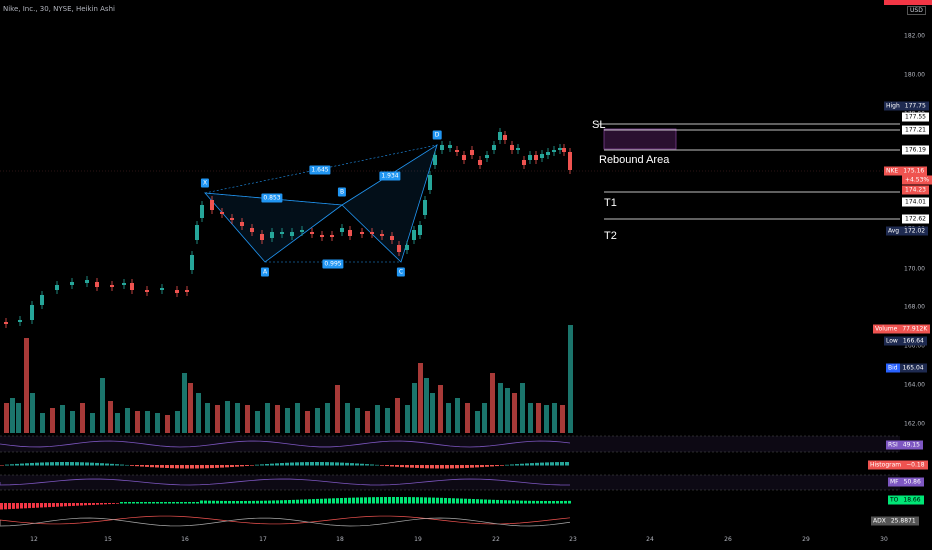 Image resolution: width=932 pixels, height=550 pixels. Describe the element at coordinates (906, 106) in the screenshot. I see `high-tag: High 177.75` at that location.